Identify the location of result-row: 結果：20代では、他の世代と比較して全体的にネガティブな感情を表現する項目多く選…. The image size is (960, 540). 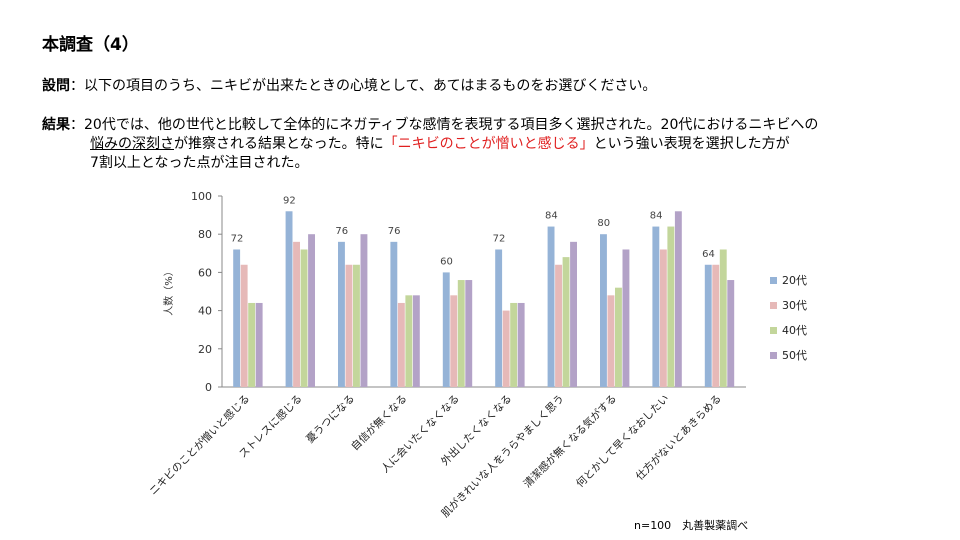
(430, 125).